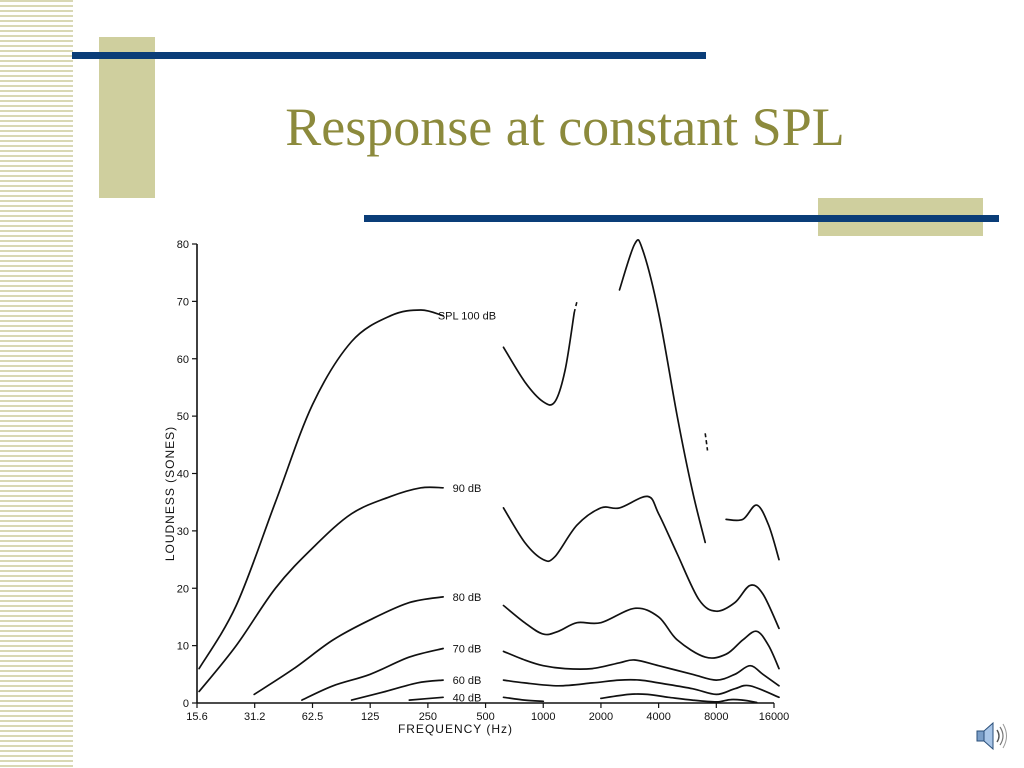  What do you see at coordinates (543, 717) in the screenshot?
I see `x-tick-label: 1000` at bounding box center [543, 717].